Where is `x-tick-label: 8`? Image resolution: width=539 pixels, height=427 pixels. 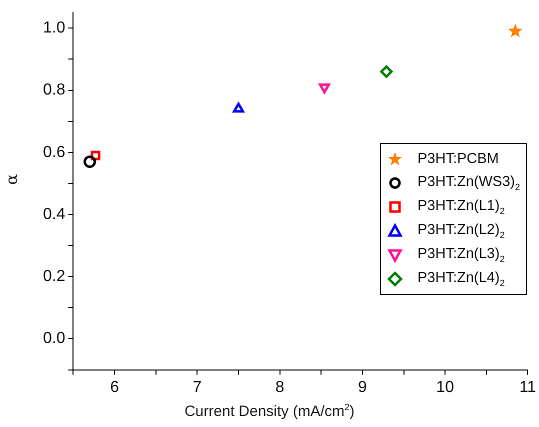 x-tick-label: 8 is located at coordinates (279, 387).